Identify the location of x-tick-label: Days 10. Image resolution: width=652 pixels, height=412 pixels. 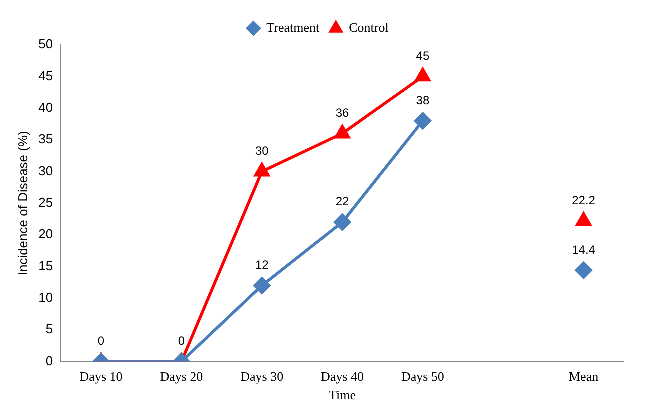
(101, 376).